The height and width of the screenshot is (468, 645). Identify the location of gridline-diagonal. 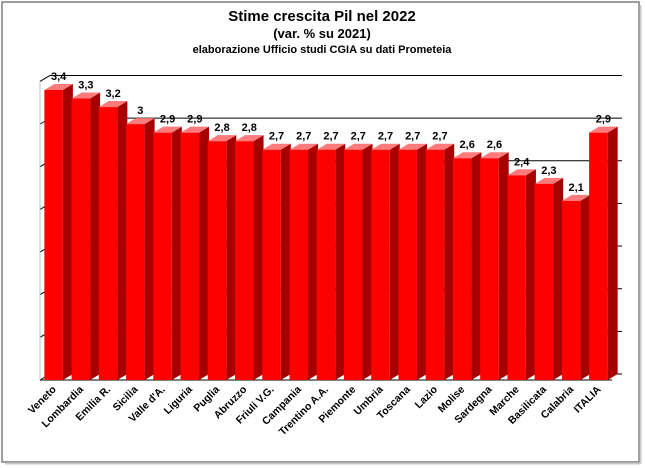
(45, 78).